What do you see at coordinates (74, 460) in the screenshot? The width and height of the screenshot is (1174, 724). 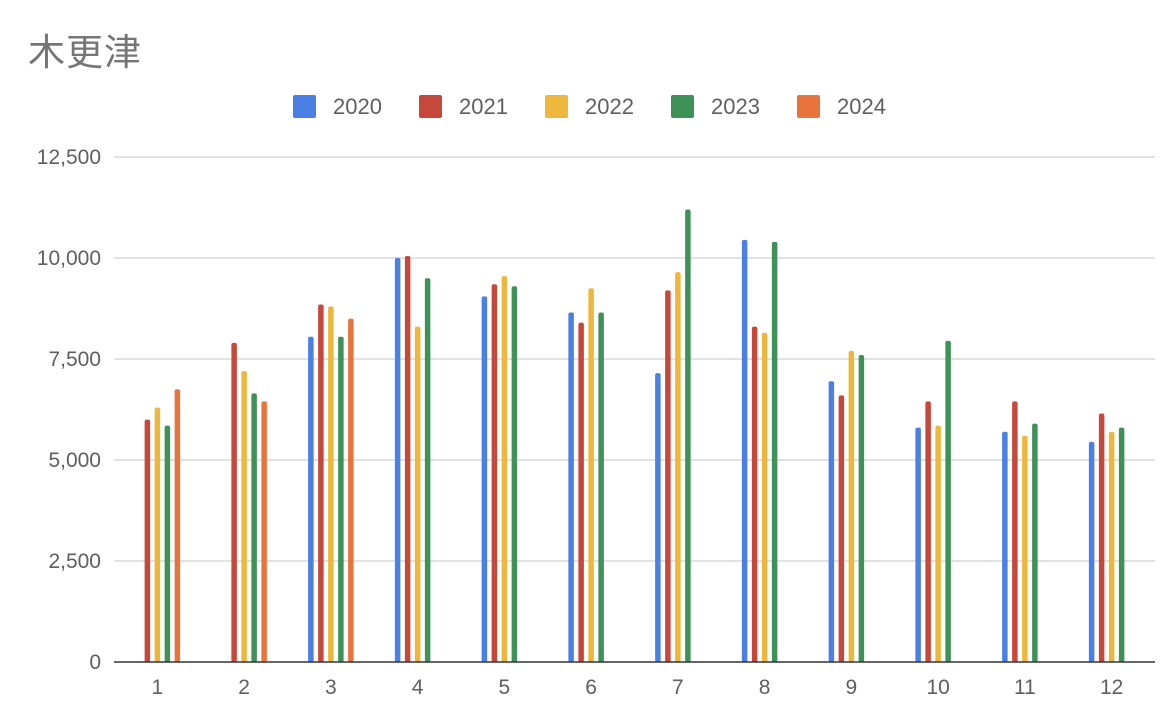 I see `y-tick-label: 5,000` at bounding box center [74, 460].